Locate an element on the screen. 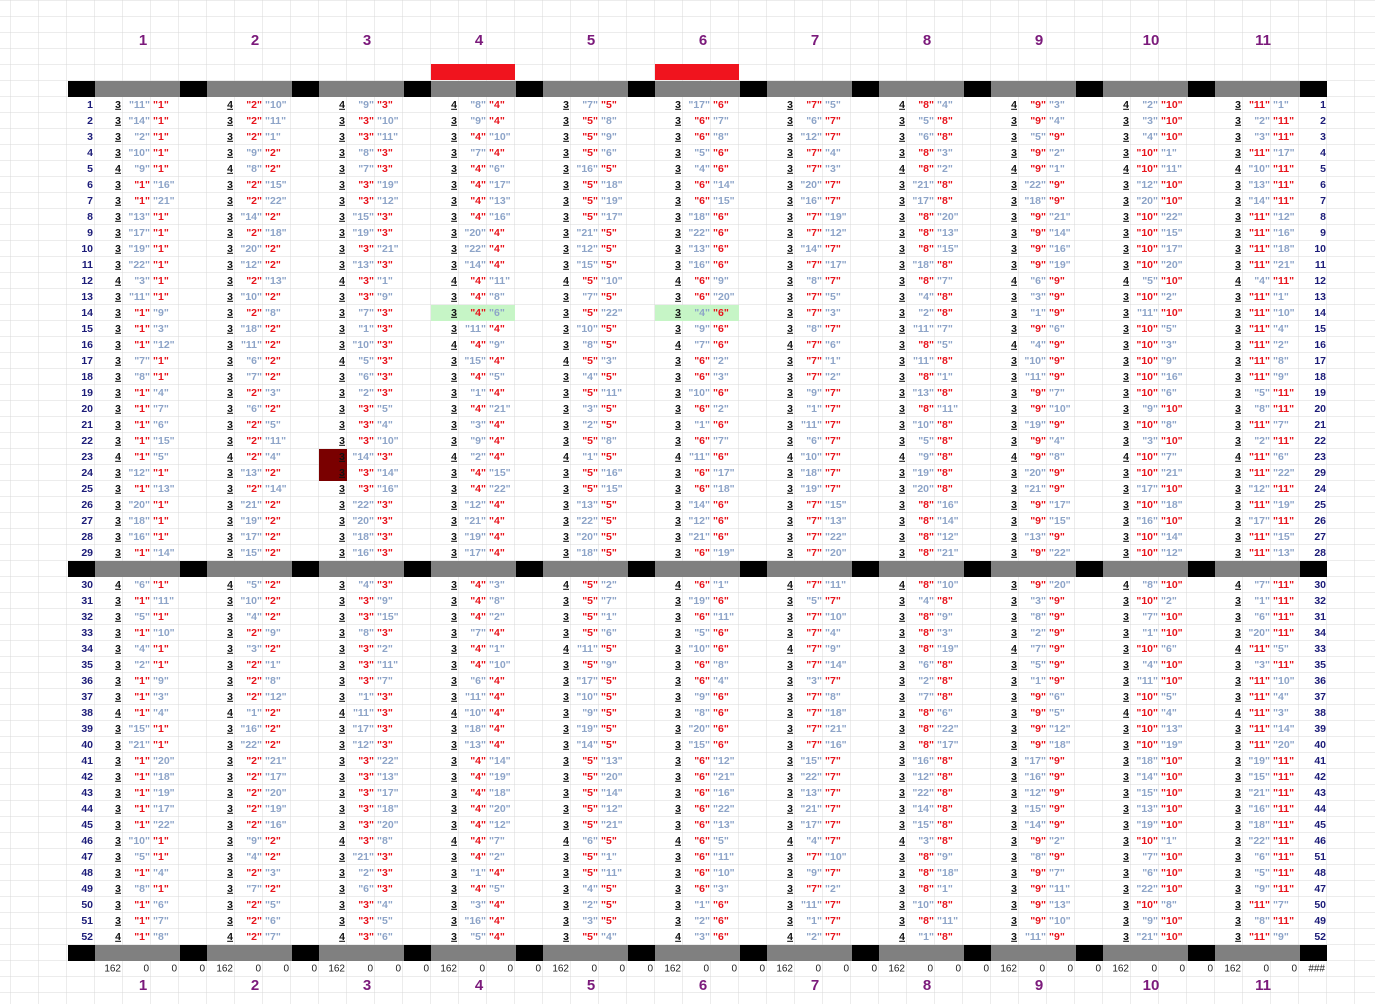 This screenshot has height=1004, width=1375. row-number: 27 is located at coordinates (87, 521).